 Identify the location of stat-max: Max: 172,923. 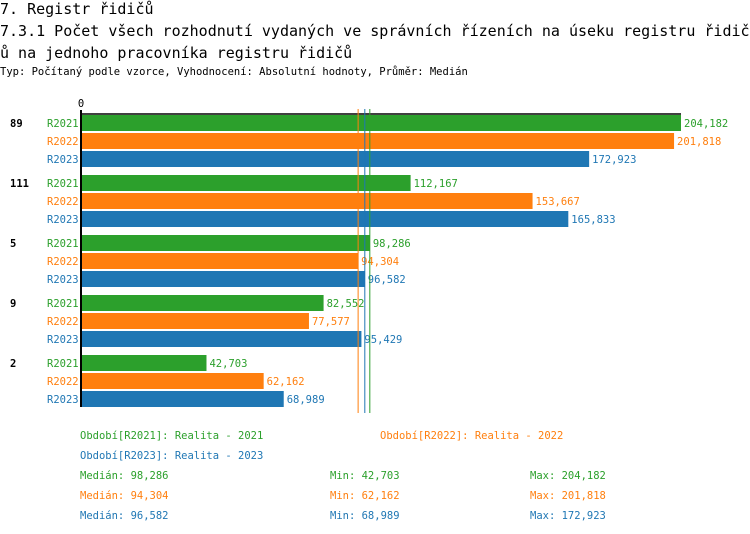
(568, 516).